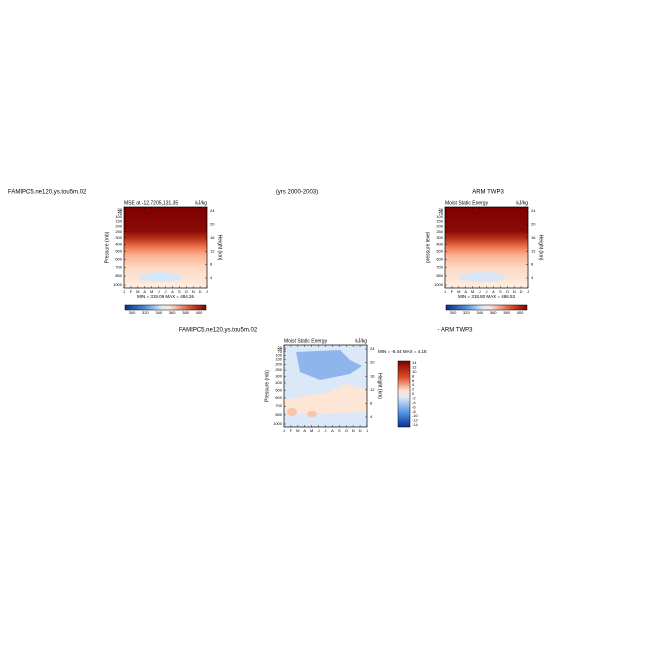 The image size is (654, 659). Describe the element at coordinates (428, 247) in the screenshot. I see `y-label: pressure level` at that location.